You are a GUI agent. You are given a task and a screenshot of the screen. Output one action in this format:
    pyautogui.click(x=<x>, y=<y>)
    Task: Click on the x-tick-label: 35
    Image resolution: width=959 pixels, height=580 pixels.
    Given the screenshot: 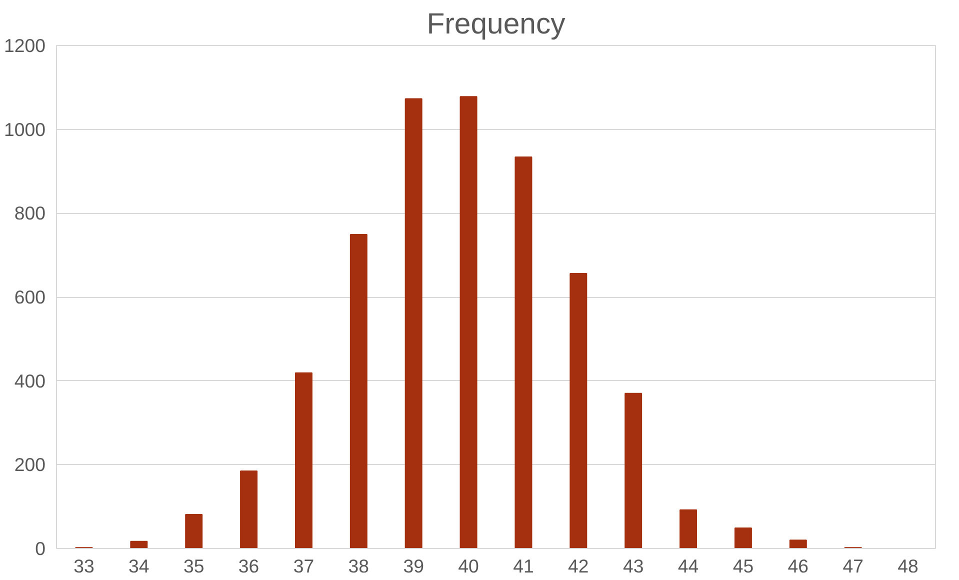 What is the action you would take?
    pyautogui.click(x=193, y=566)
    